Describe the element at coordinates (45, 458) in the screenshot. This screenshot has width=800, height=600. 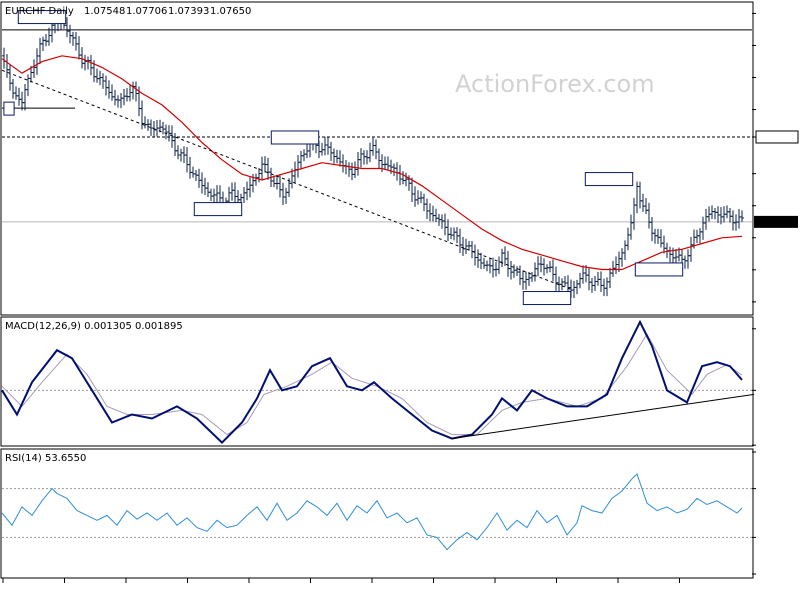
I see `rsi-panel-title: RSI(14) 53.6550` at that location.